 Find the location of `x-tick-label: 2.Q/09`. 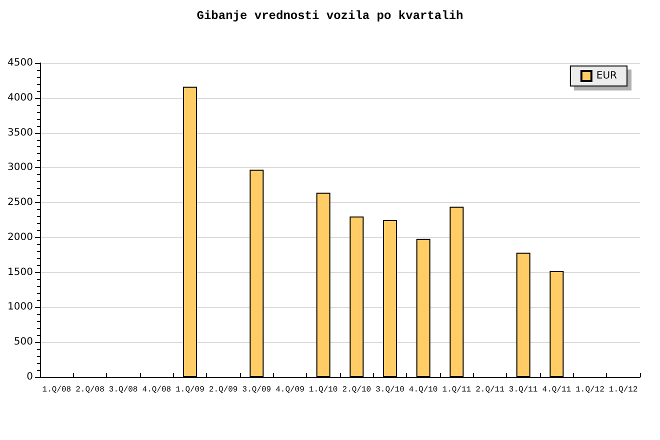

x-tick-label: 2.Q/09 is located at coordinates (223, 390).